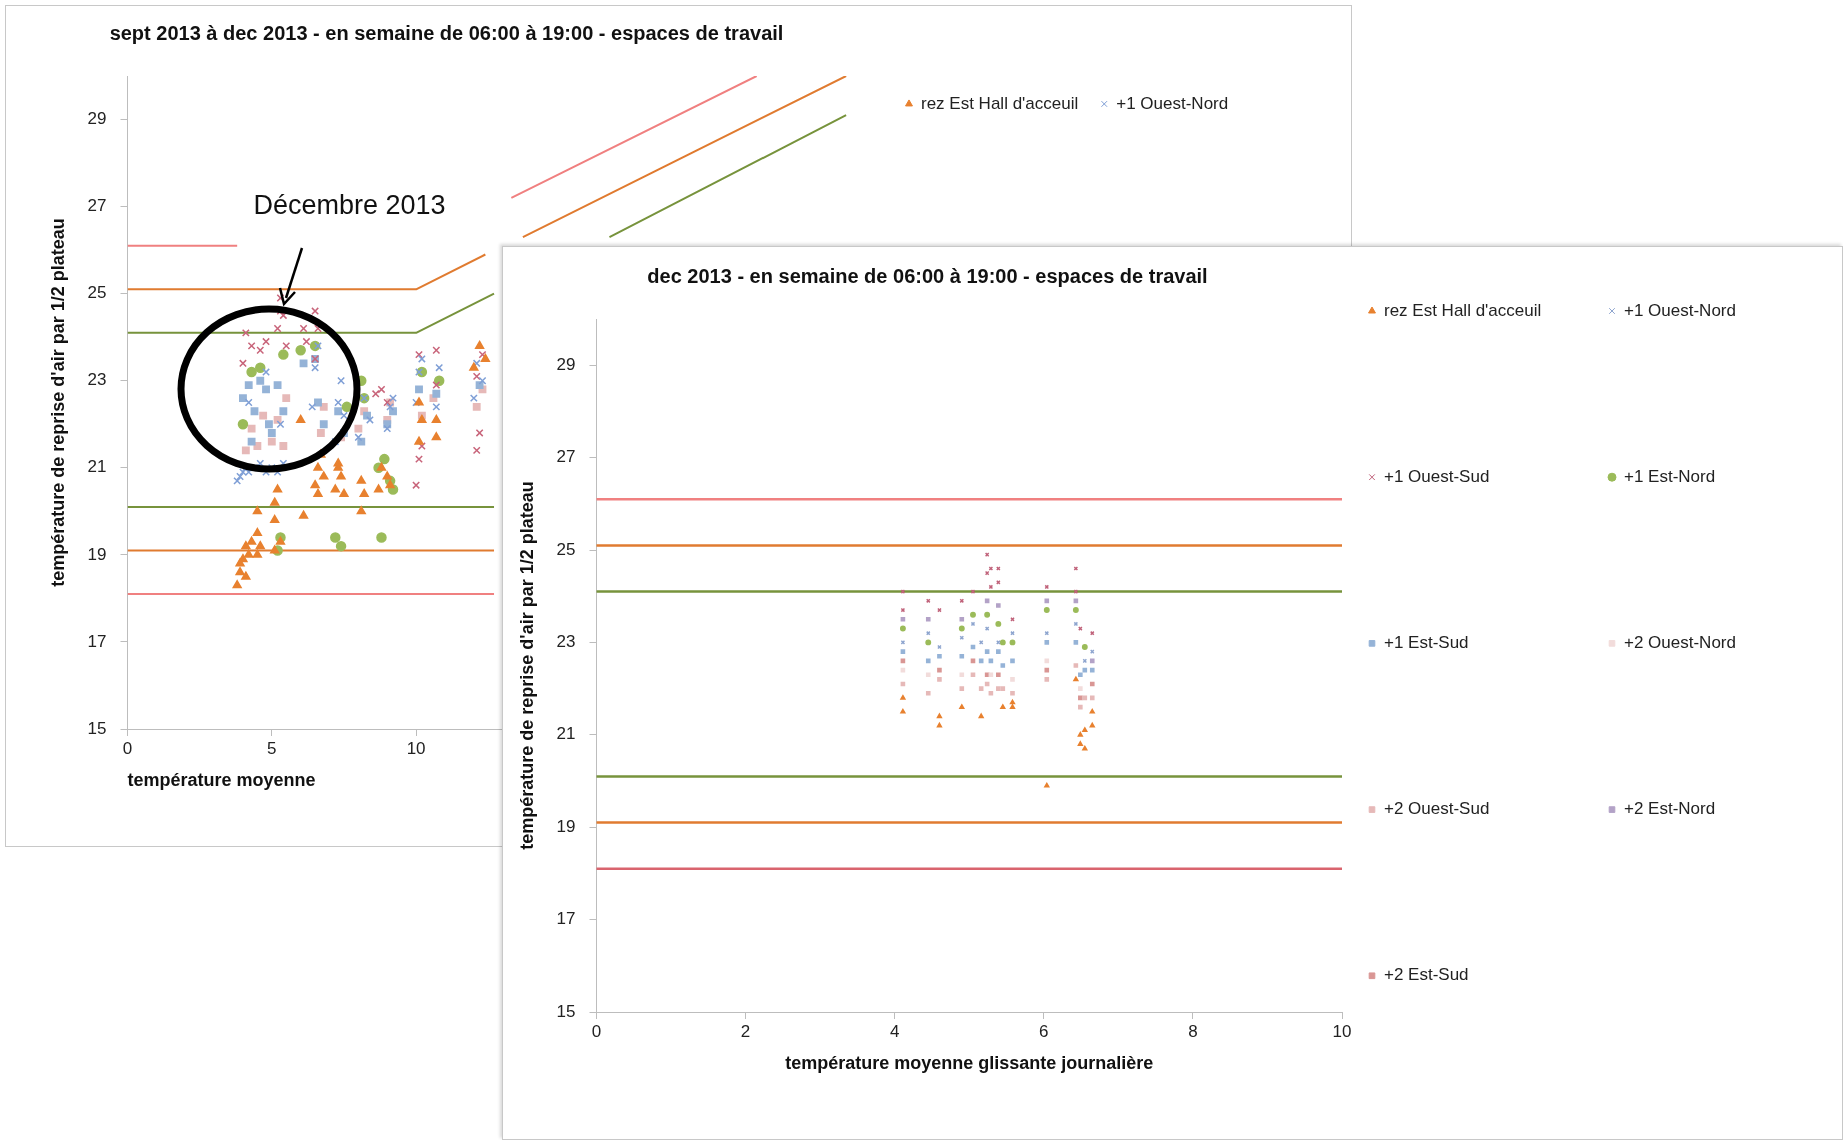  What do you see at coordinates (1426, 643) in the screenshot?
I see `legend-label: +1 Est-Sud` at bounding box center [1426, 643].